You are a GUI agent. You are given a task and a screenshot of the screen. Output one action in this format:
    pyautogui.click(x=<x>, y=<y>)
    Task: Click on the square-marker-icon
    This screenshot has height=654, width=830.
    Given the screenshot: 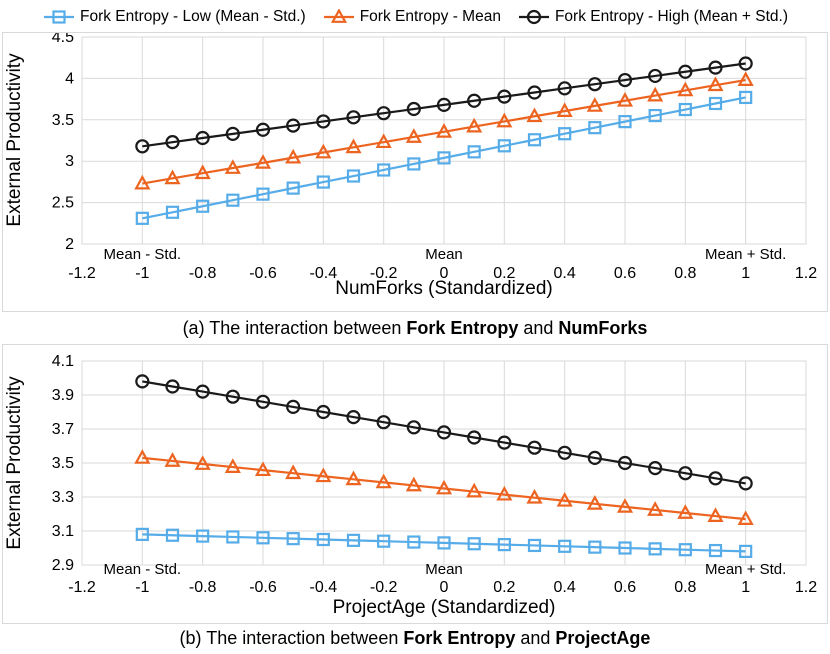 What is the action you would take?
    pyautogui.click(x=59, y=17)
    